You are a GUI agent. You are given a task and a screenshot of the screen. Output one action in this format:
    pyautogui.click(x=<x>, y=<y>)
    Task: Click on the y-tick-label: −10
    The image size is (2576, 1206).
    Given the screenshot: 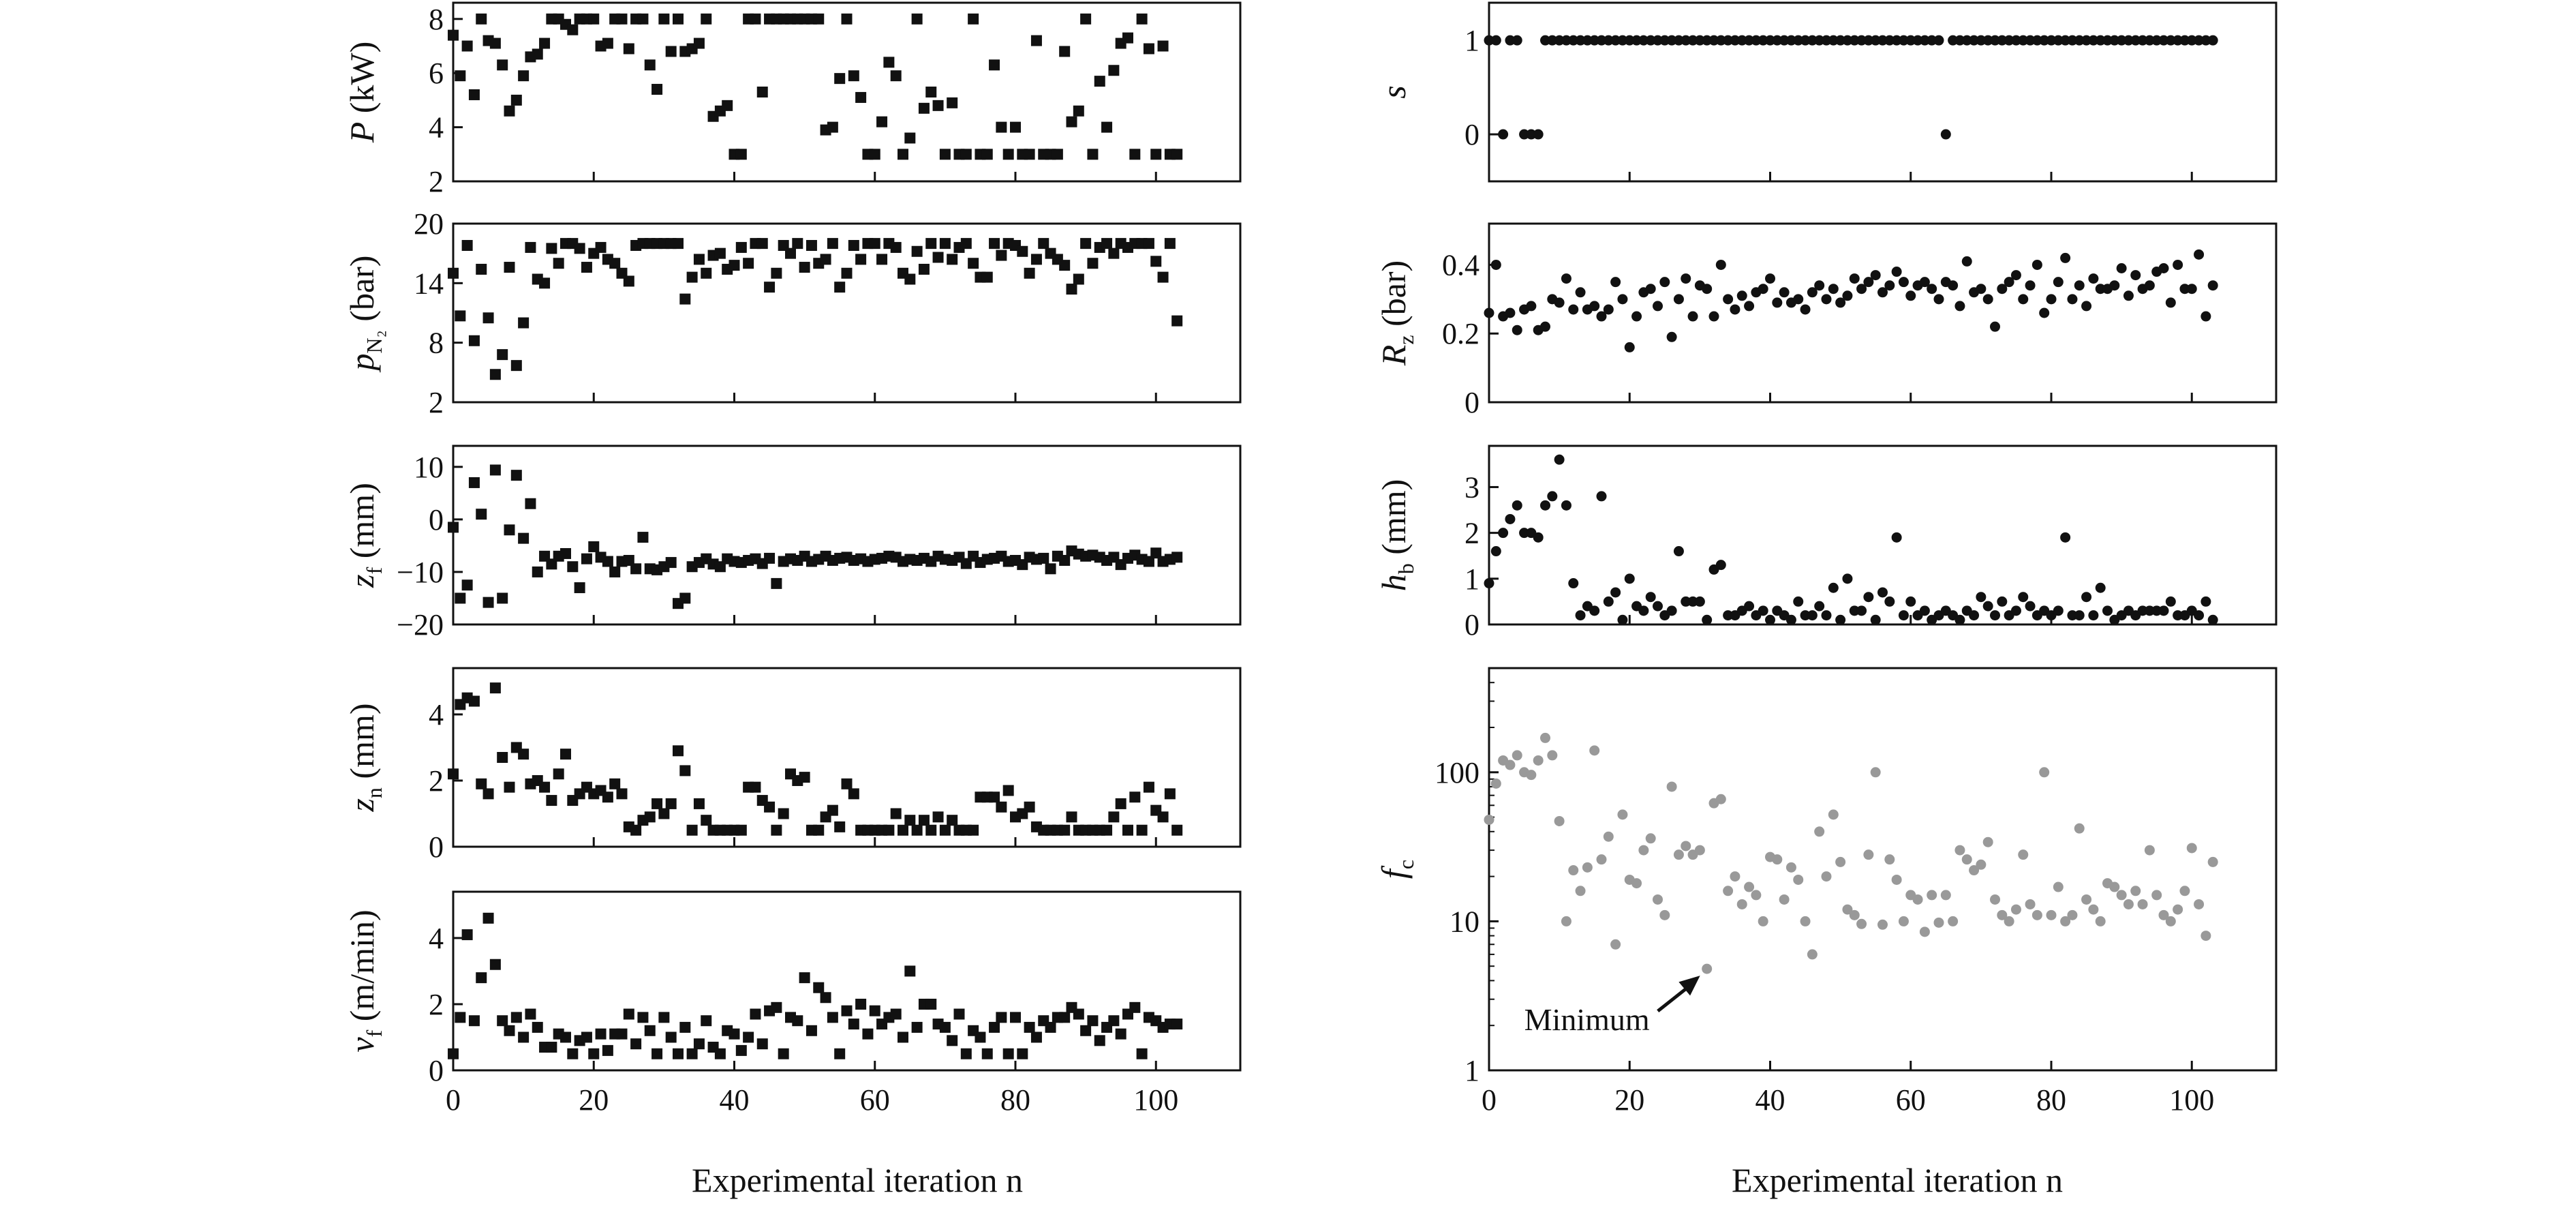 What is the action you would take?
    pyautogui.click(x=420, y=572)
    